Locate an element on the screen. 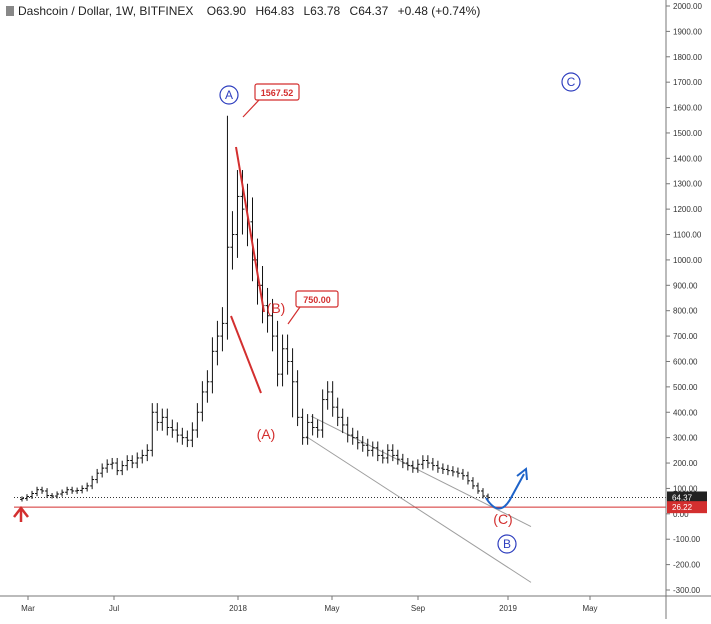  price-tick-label: 900.00 is located at coordinates (685, 285).